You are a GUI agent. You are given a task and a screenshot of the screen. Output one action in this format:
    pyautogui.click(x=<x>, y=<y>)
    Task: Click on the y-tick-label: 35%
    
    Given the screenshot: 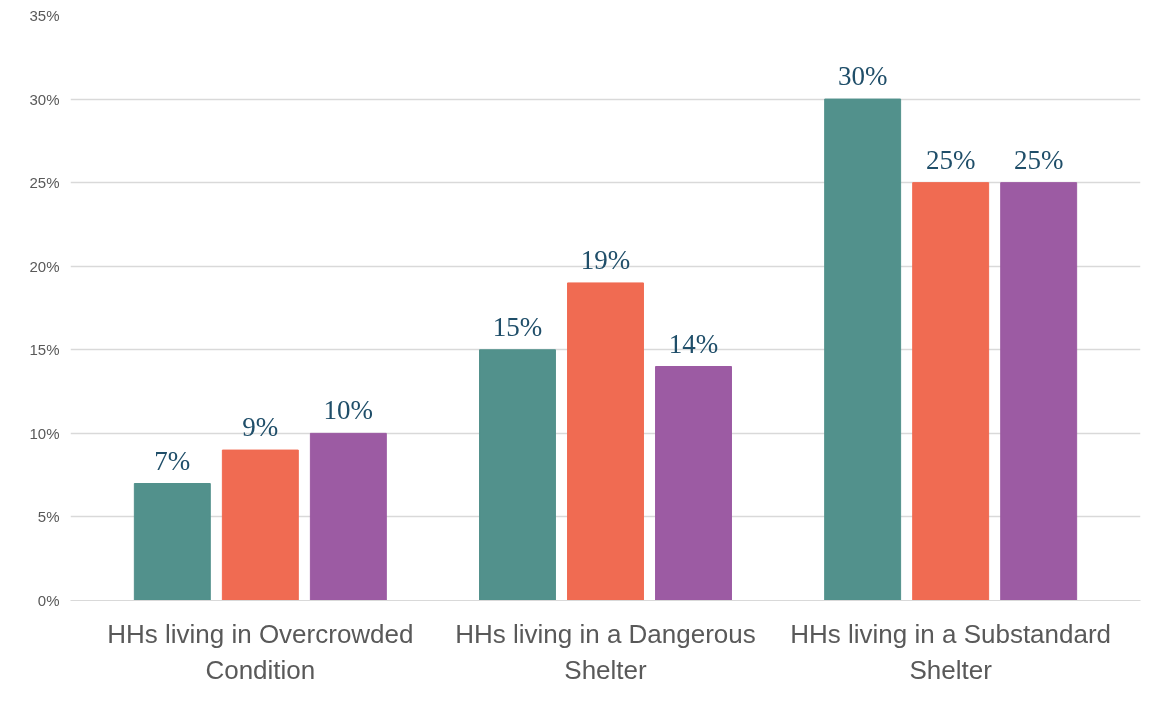 What is the action you would take?
    pyautogui.click(x=44, y=15)
    